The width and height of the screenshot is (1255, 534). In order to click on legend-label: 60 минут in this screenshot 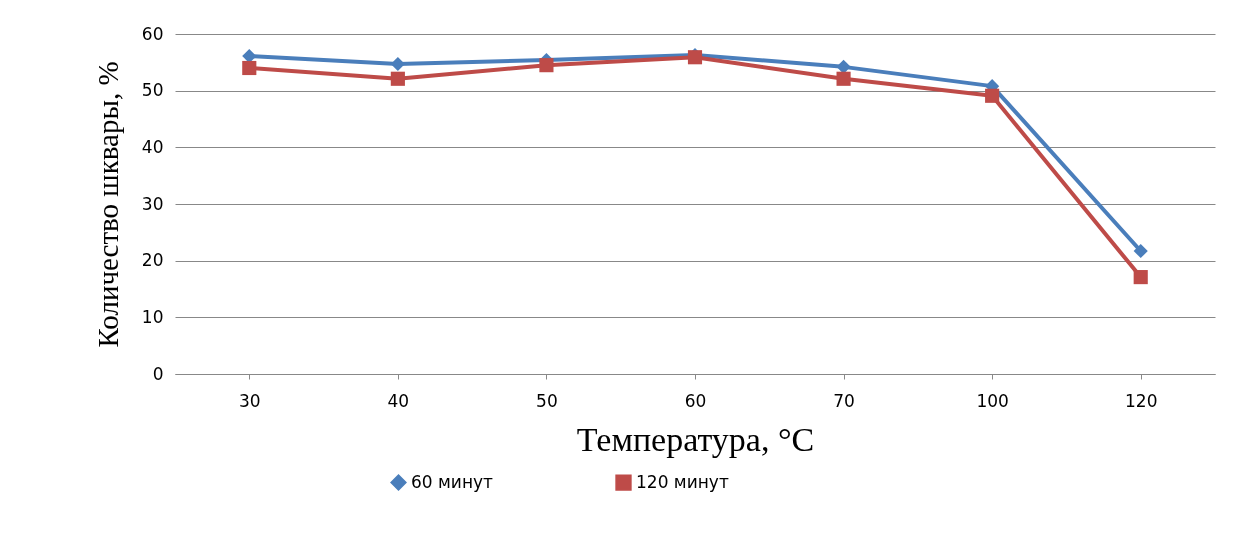, I will do `click(452, 481)`.